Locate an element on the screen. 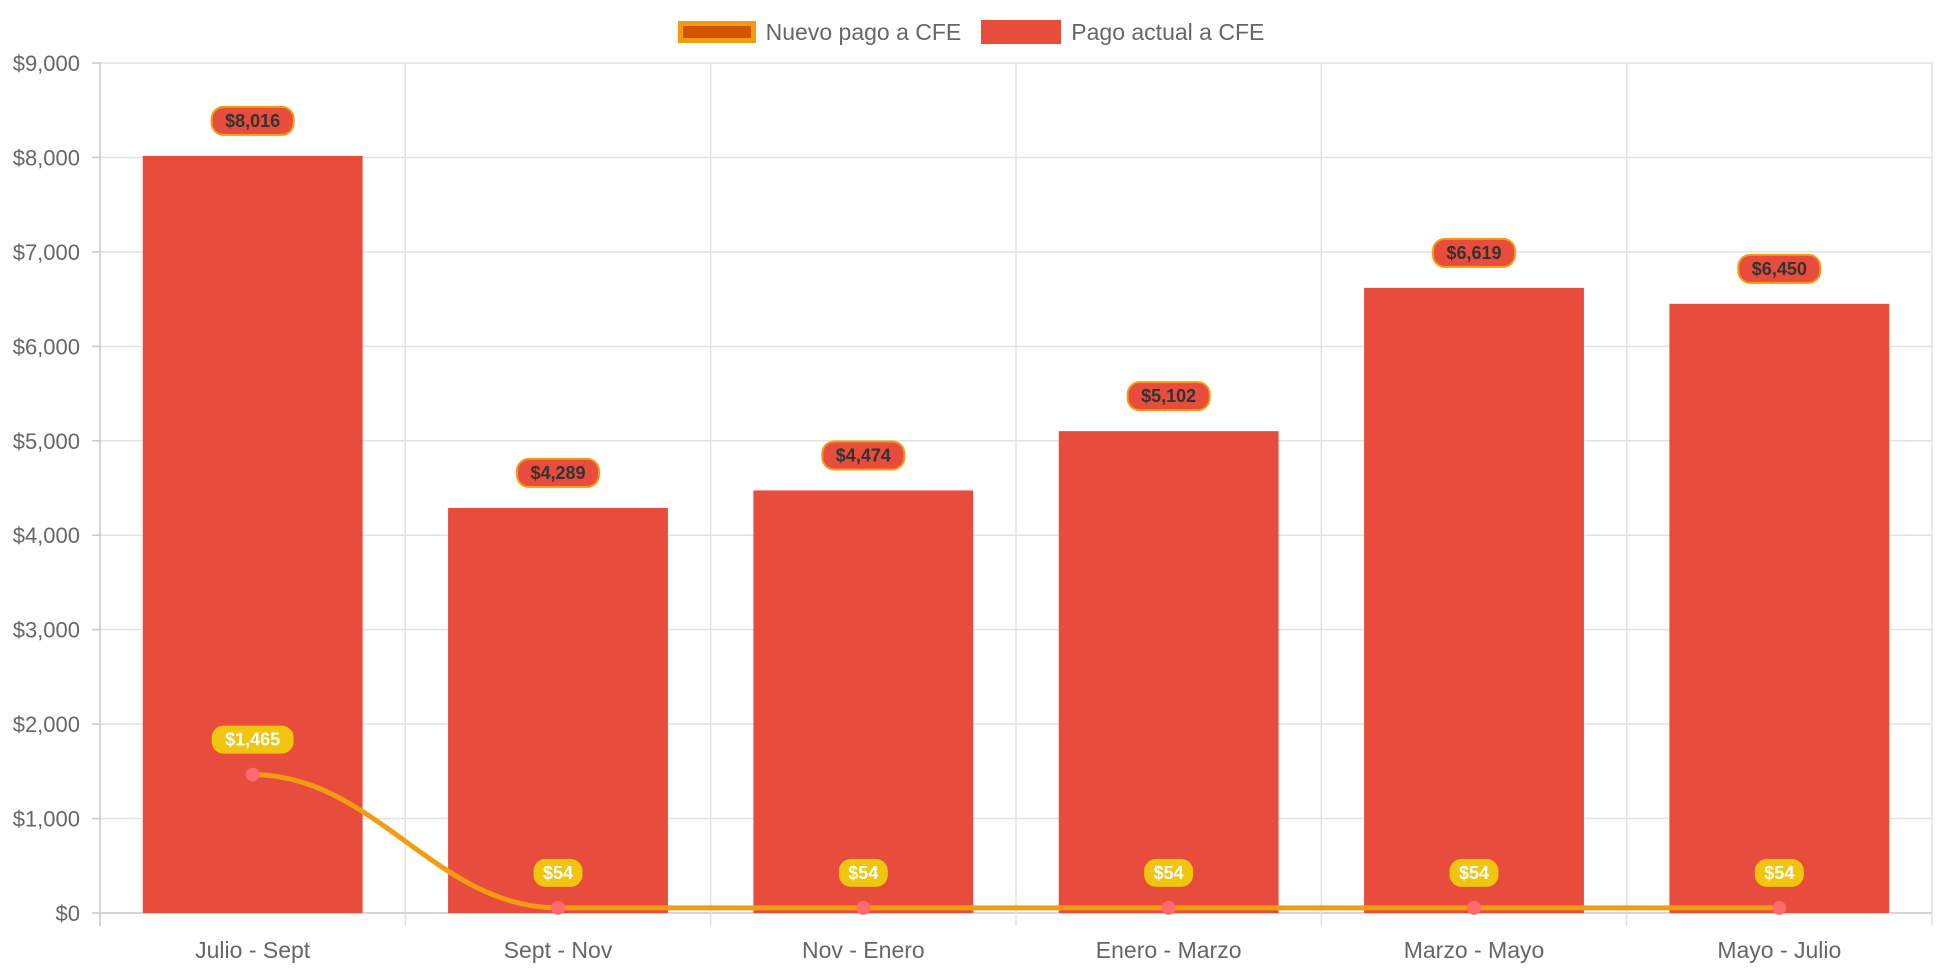 The height and width of the screenshot is (970, 1942). bar-data-label: $4,289 is located at coordinates (558, 472).